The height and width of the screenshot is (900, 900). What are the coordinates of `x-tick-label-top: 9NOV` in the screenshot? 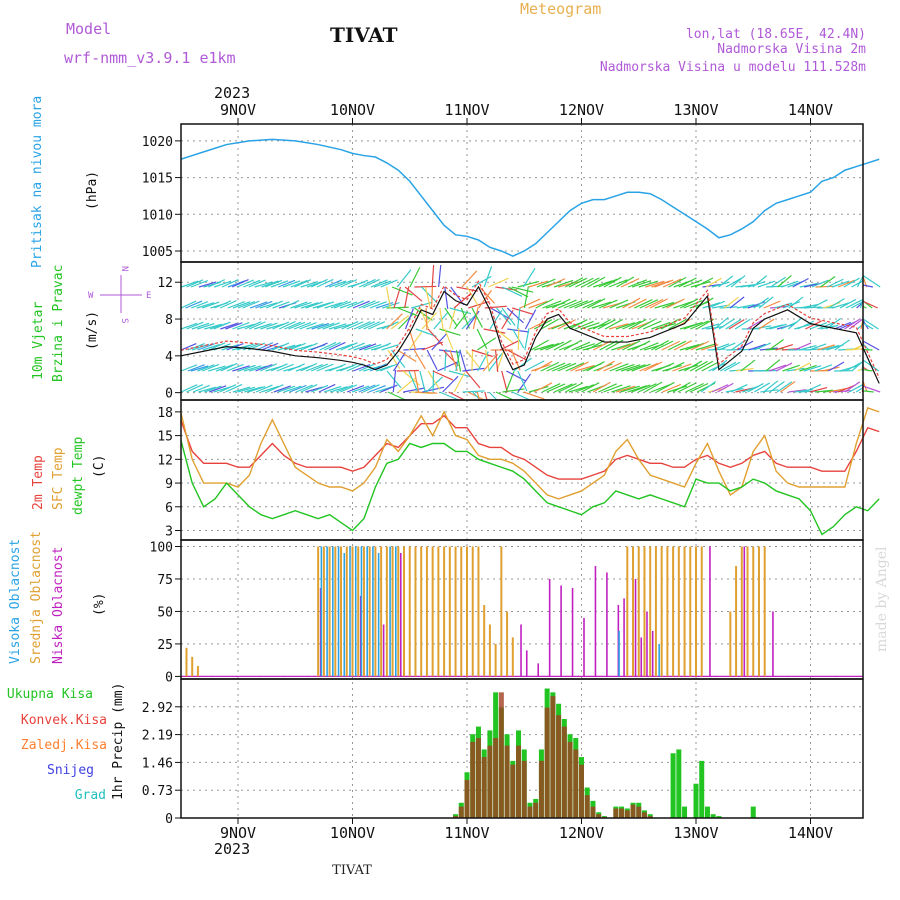 It's located at (238, 110).